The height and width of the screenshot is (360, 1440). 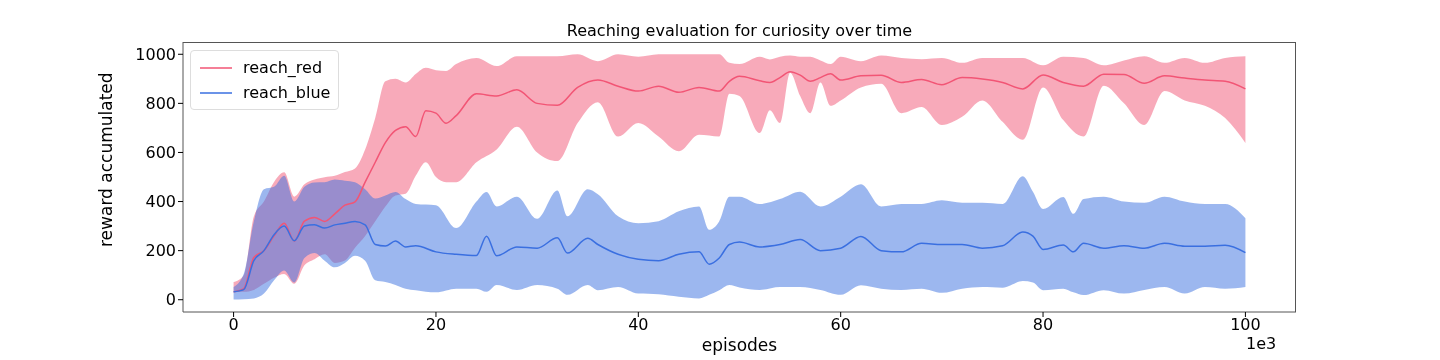 I want to click on chart-title: Reaching evaluation for curiosity over time, so click(x=739, y=30).